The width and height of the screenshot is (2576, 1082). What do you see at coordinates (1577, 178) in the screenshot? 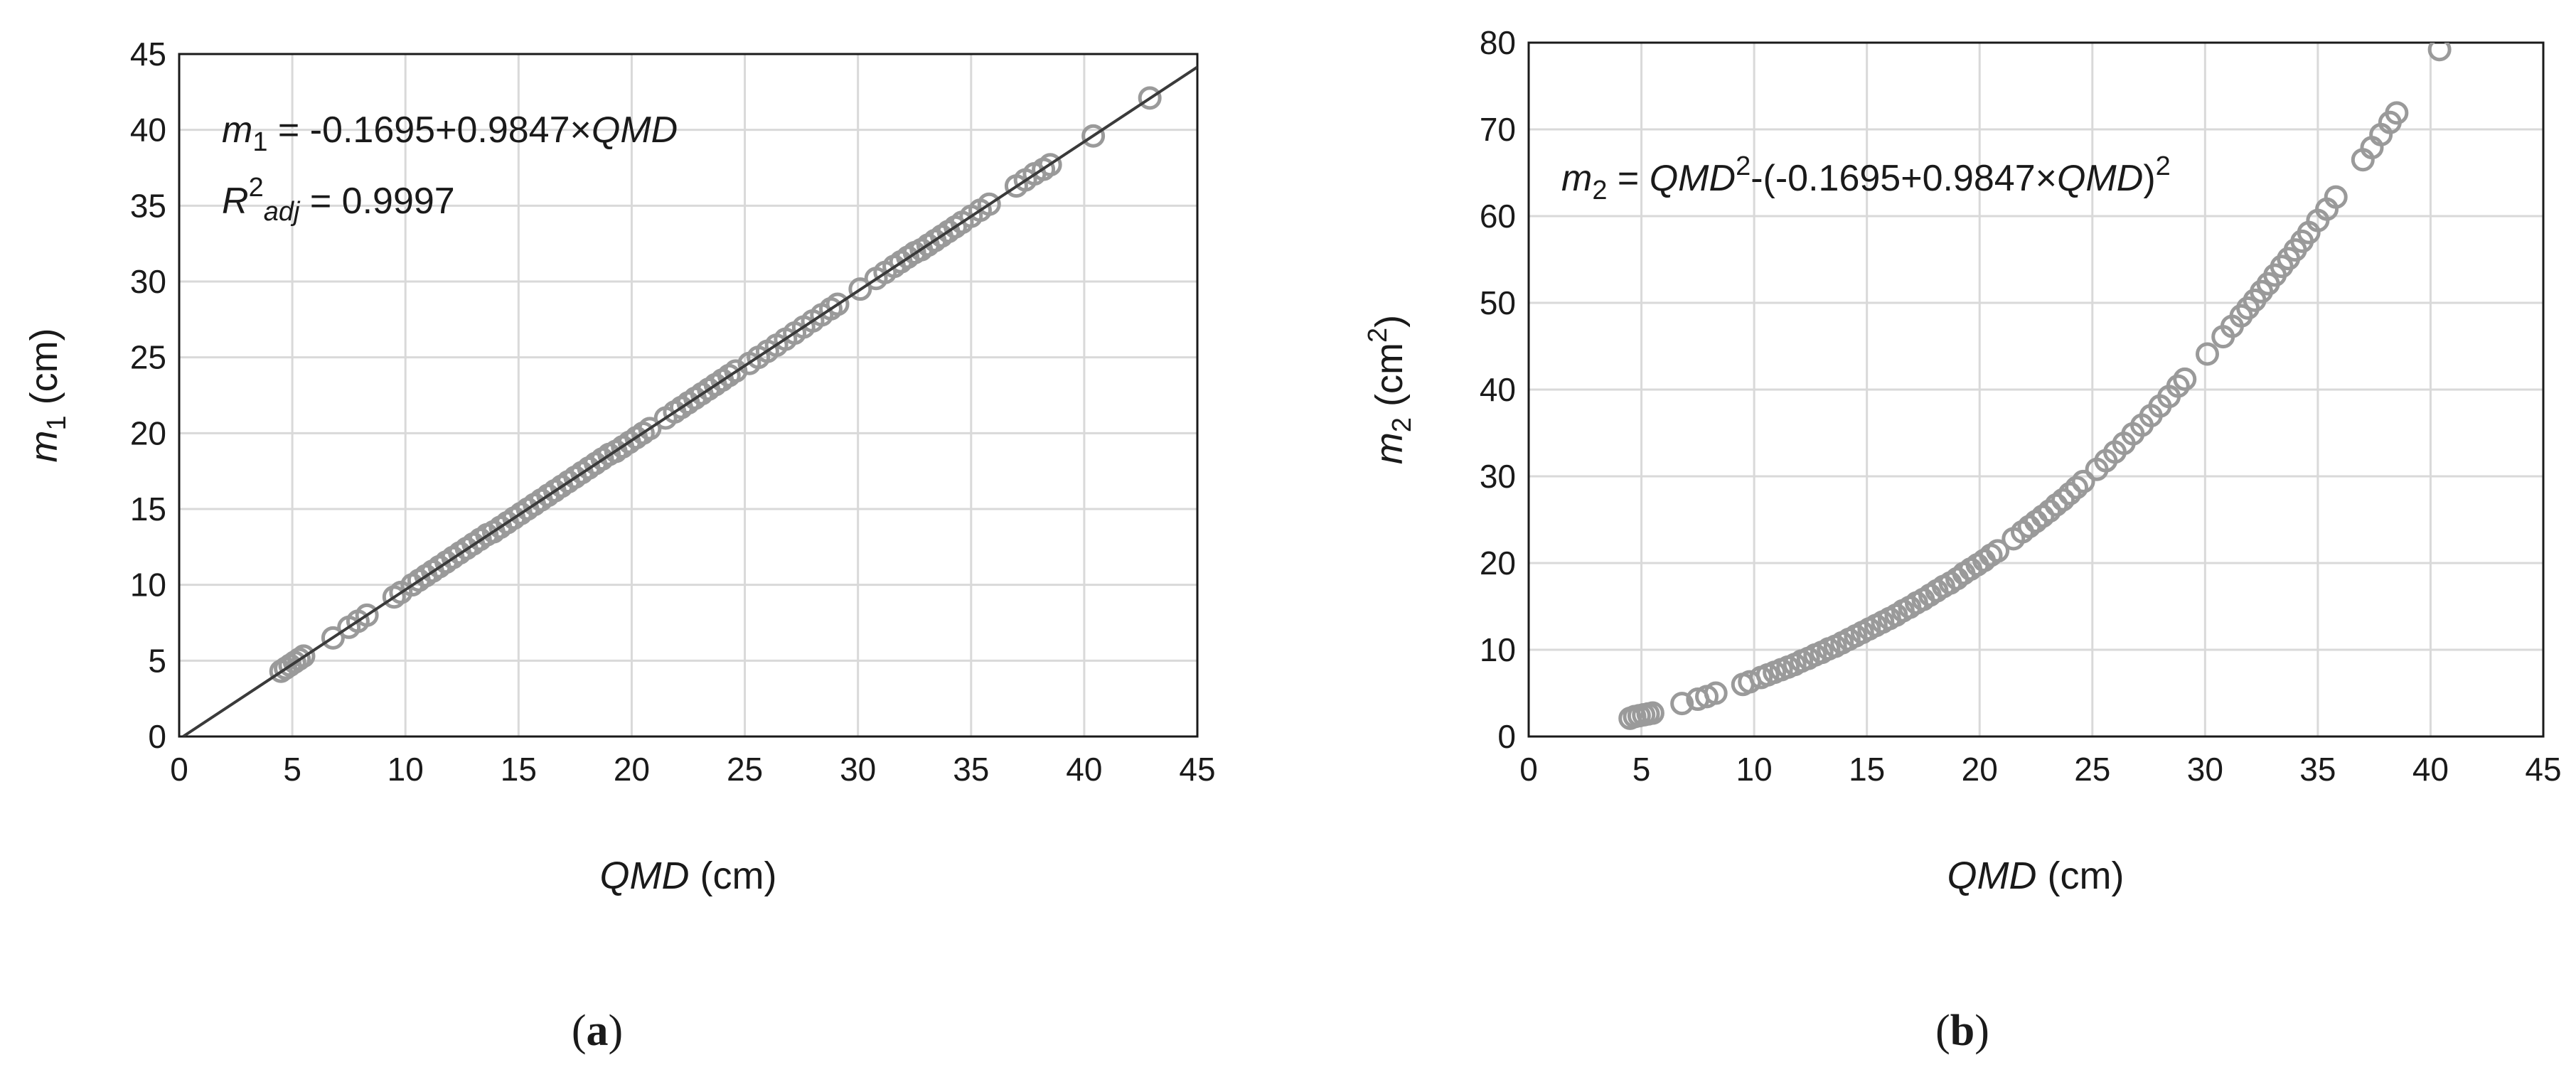
I see `panel-b-eq-var: m` at bounding box center [1577, 178].